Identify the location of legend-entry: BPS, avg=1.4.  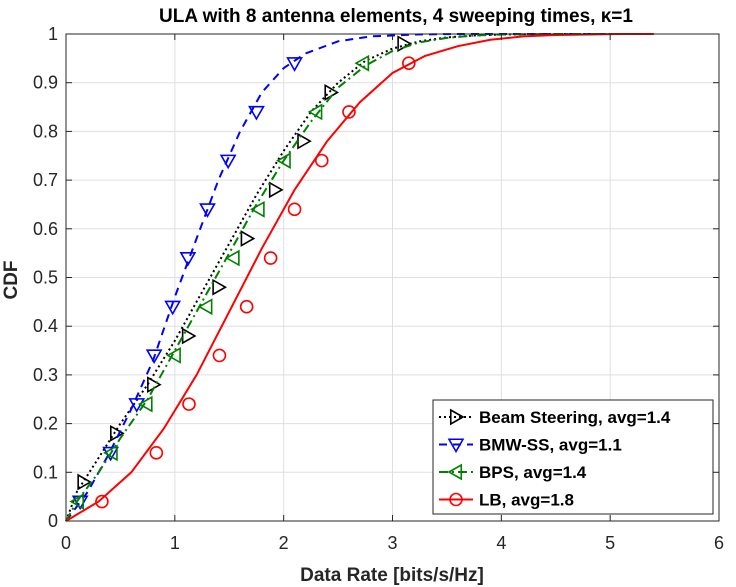
(513, 472).